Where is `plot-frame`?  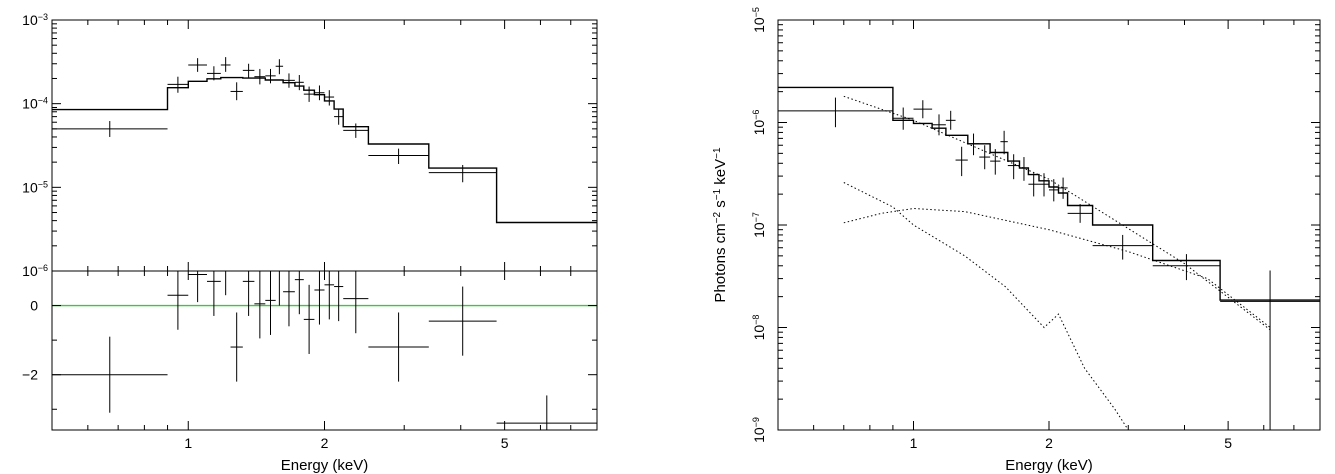 plot-frame is located at coordinates (324, 350).